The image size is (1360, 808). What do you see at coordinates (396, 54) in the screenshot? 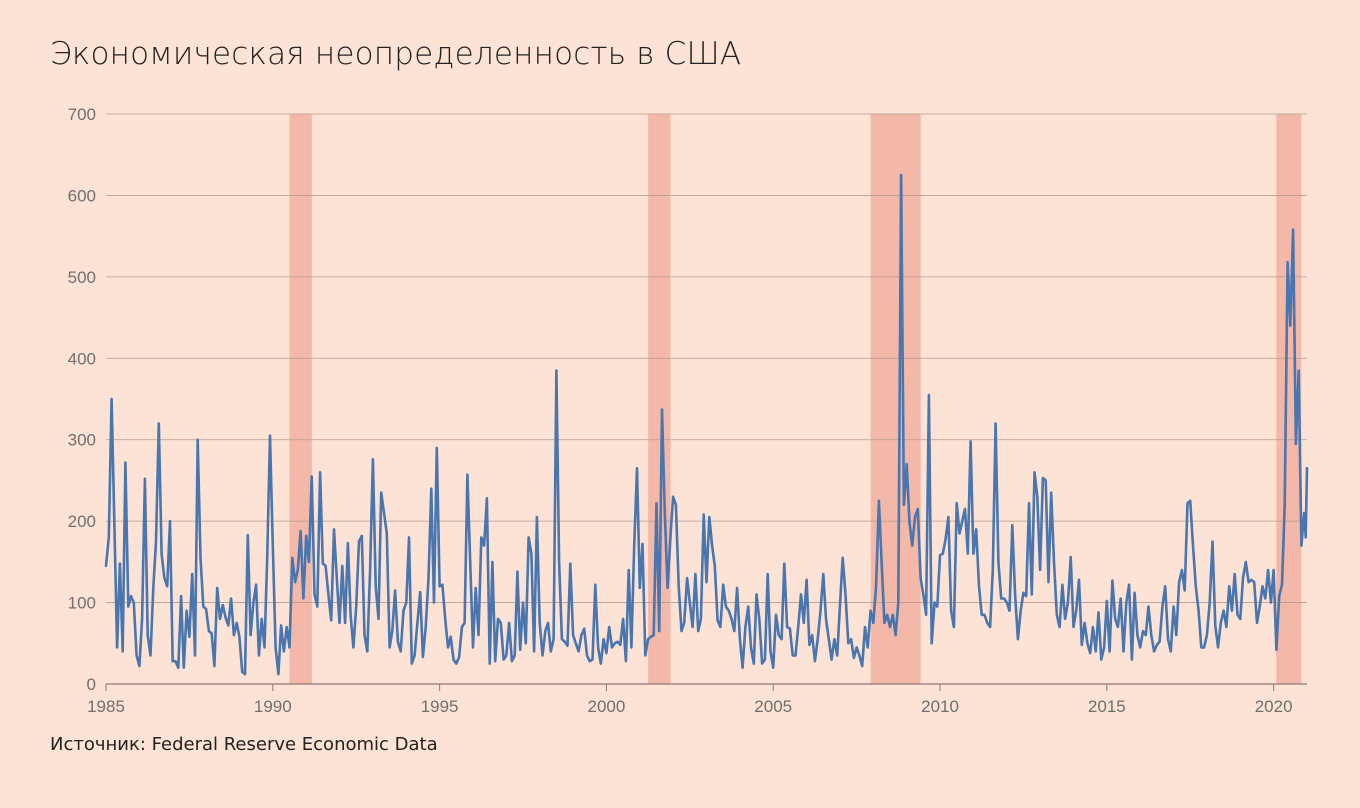
I see `chart-title: Экономическая неопределенность в США` at bounding box center [396, 54].